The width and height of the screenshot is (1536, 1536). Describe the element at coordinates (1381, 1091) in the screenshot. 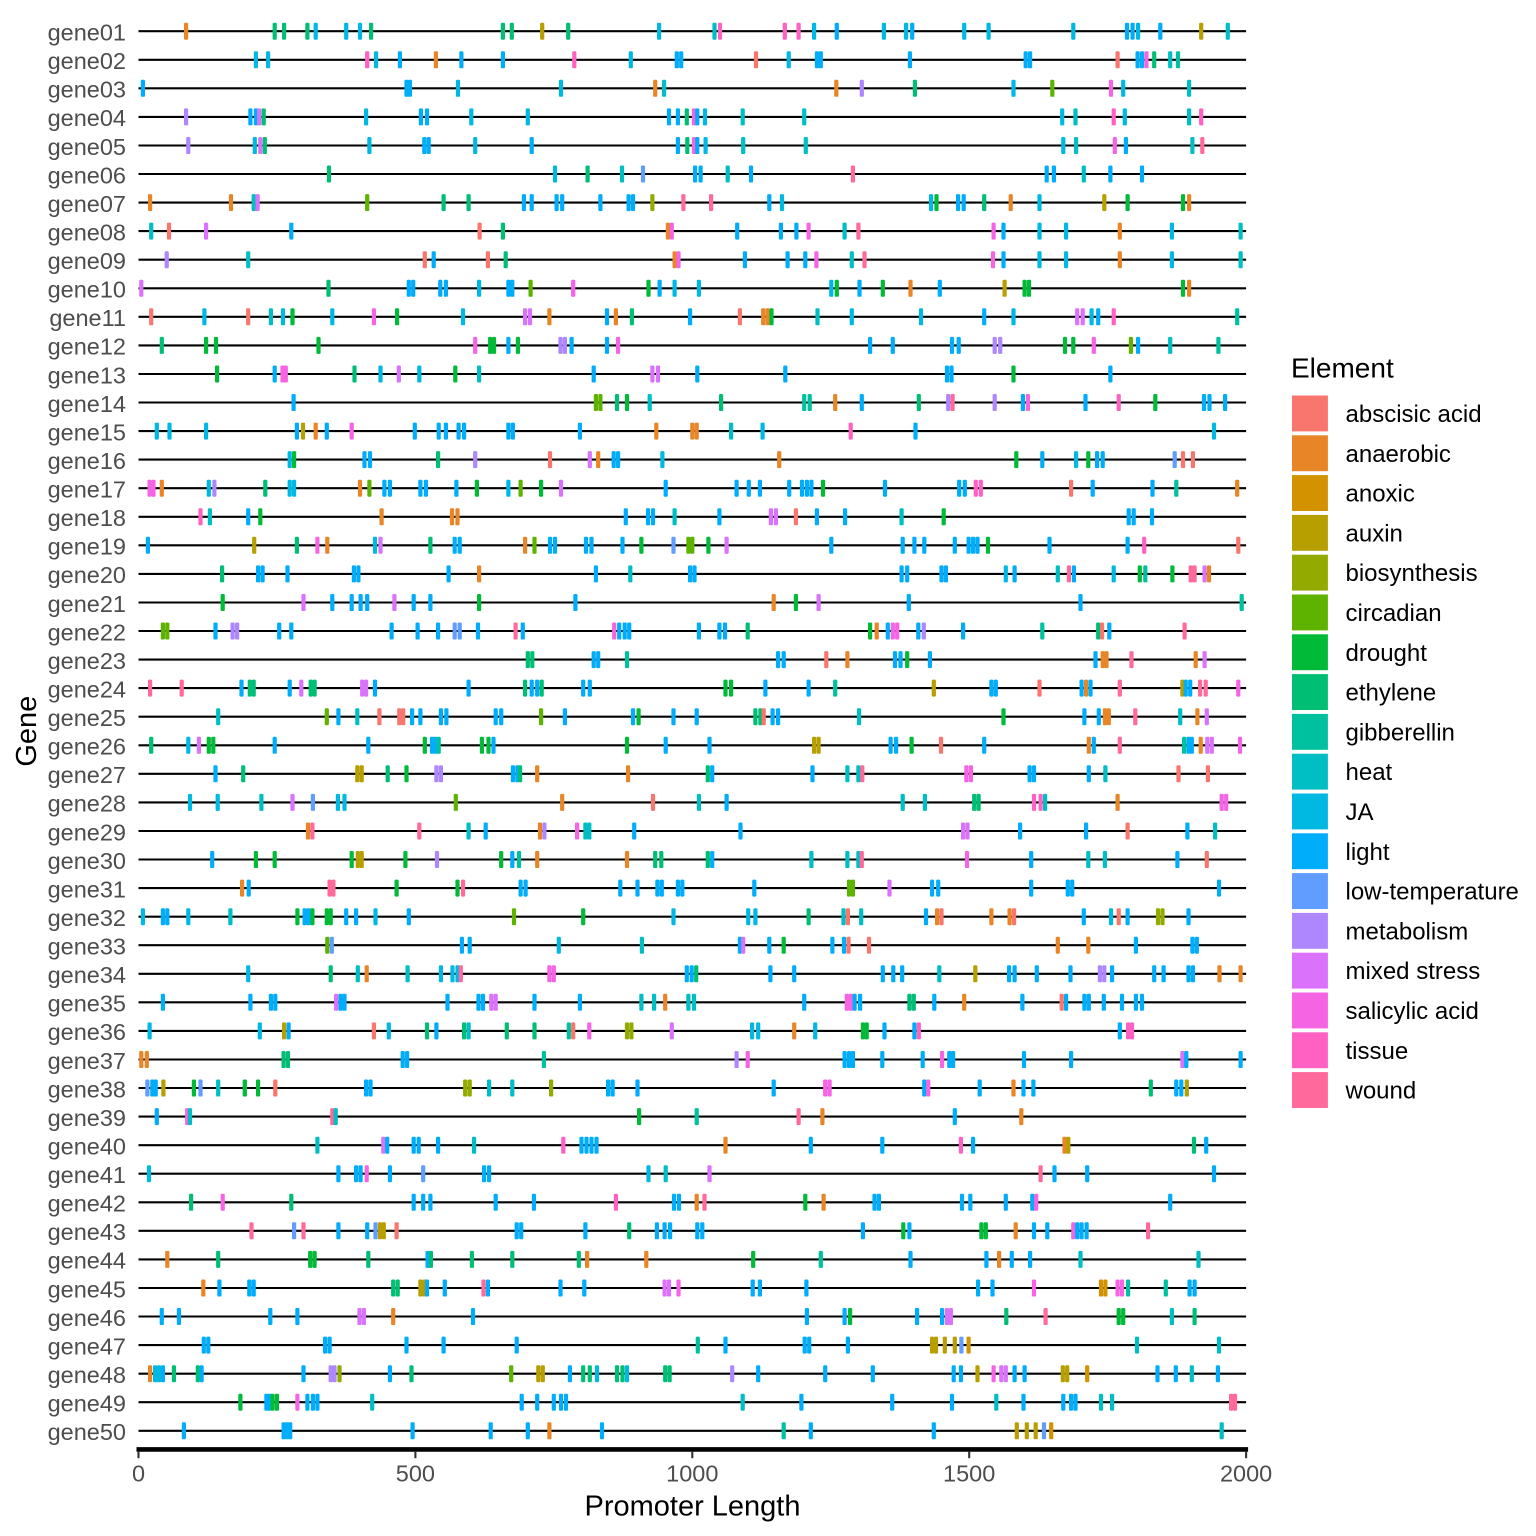

I see `svg-text: wound` at that location.